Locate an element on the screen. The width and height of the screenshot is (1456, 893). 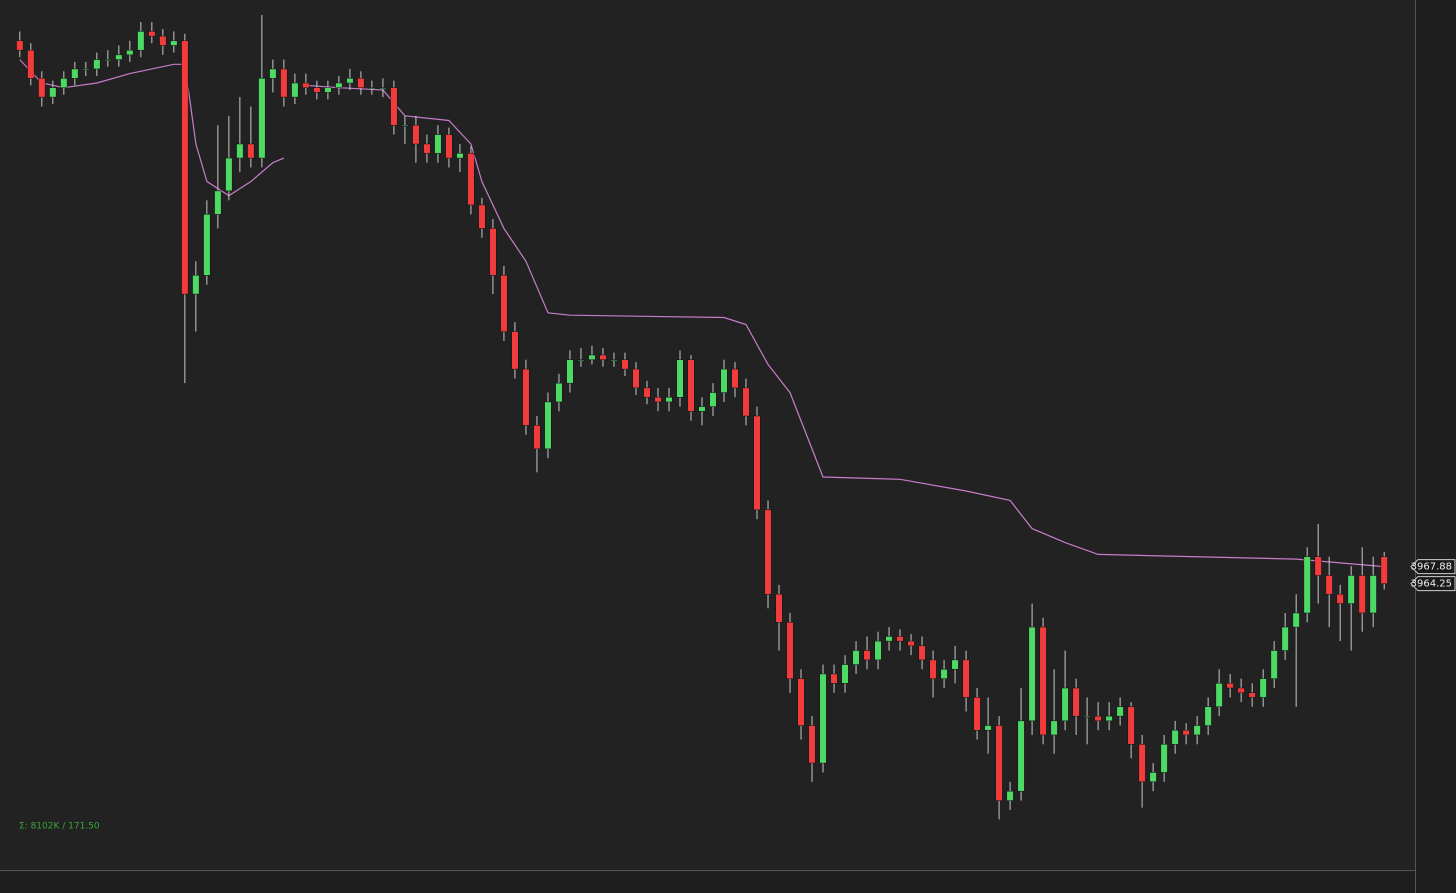
price-tag-label: 3967.88 is located at coordinates (1431, 567).